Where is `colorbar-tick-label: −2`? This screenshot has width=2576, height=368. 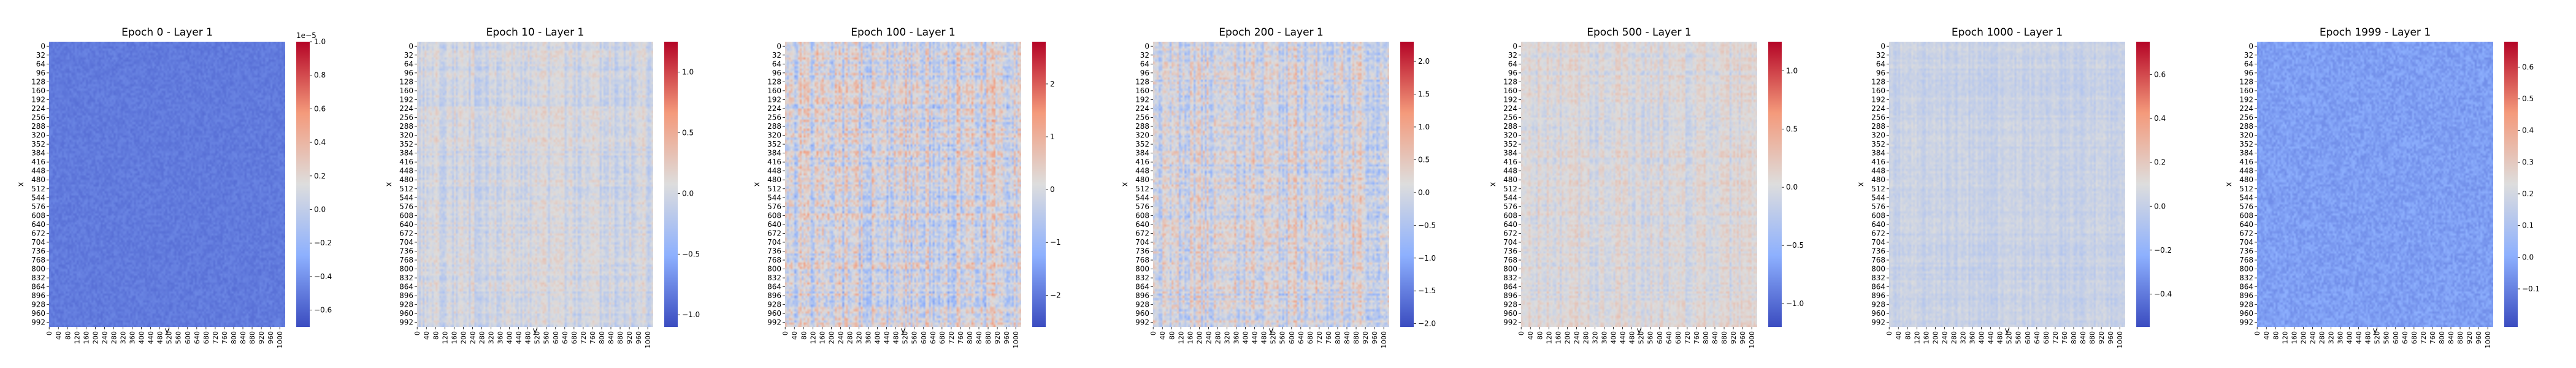 colorbar-tick-label: −2 is located at coordinates (1055, 295).